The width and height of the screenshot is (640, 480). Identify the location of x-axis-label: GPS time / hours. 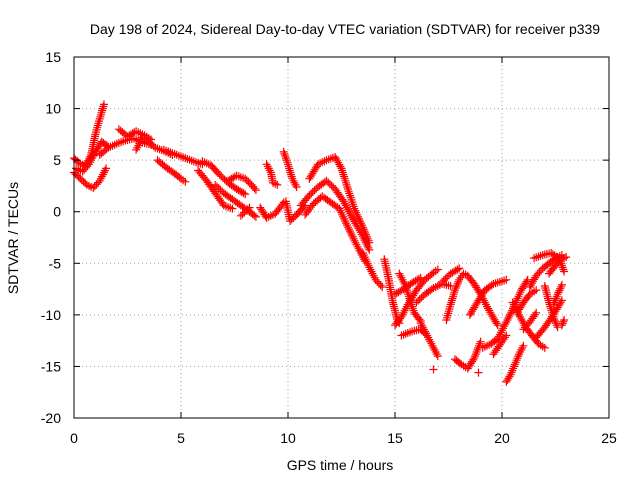
(340, 465).